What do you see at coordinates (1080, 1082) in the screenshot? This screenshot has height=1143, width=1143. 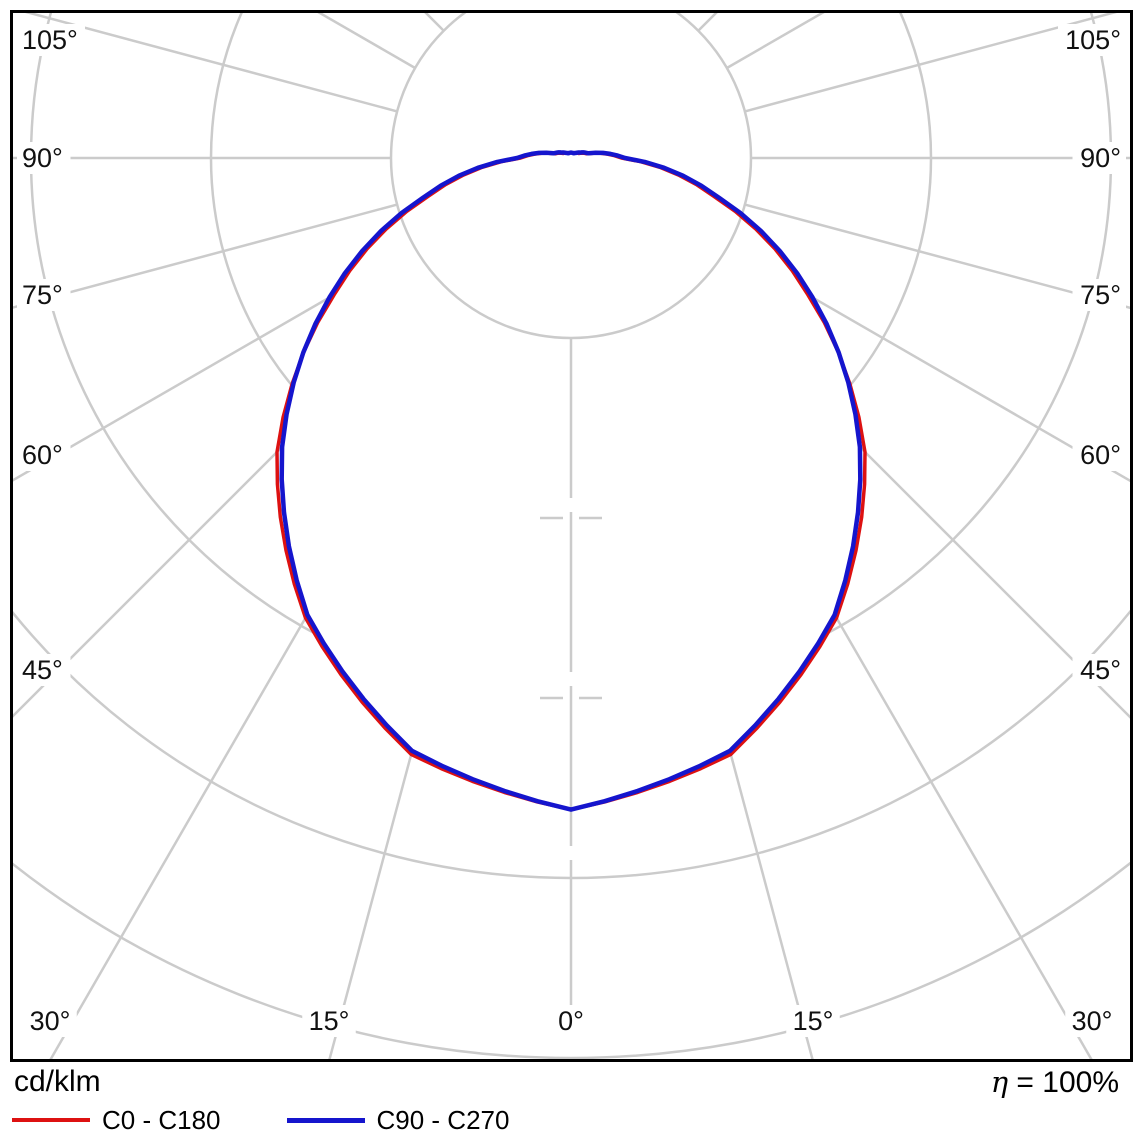 I see `eta-value: 100%` at bounding box center [1080, 1082].